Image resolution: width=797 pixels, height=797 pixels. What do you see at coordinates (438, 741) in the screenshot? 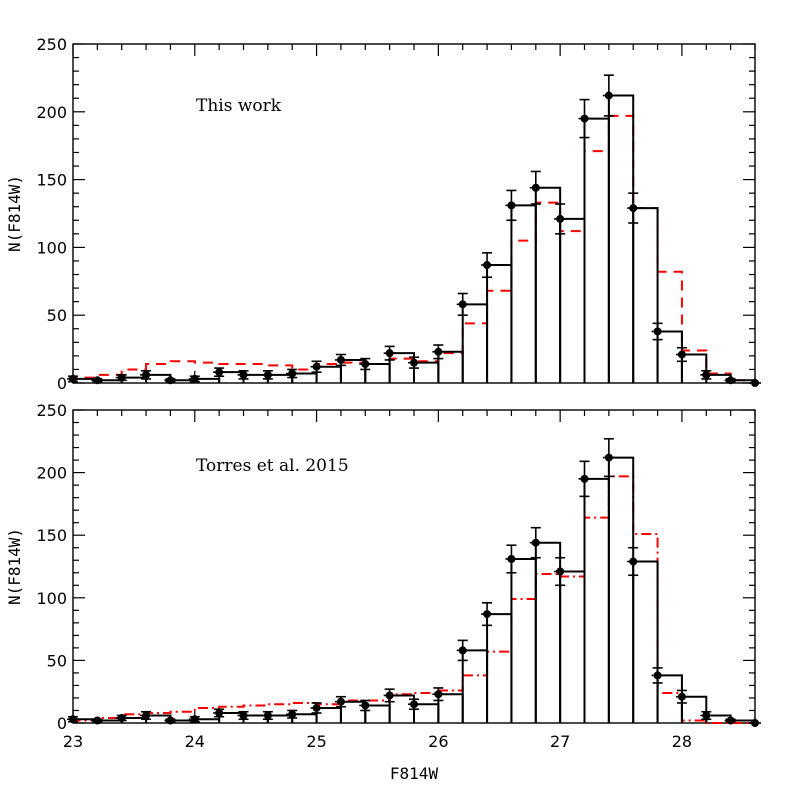
I see `x-tick-label: 26` at bounding box center [438, 741].